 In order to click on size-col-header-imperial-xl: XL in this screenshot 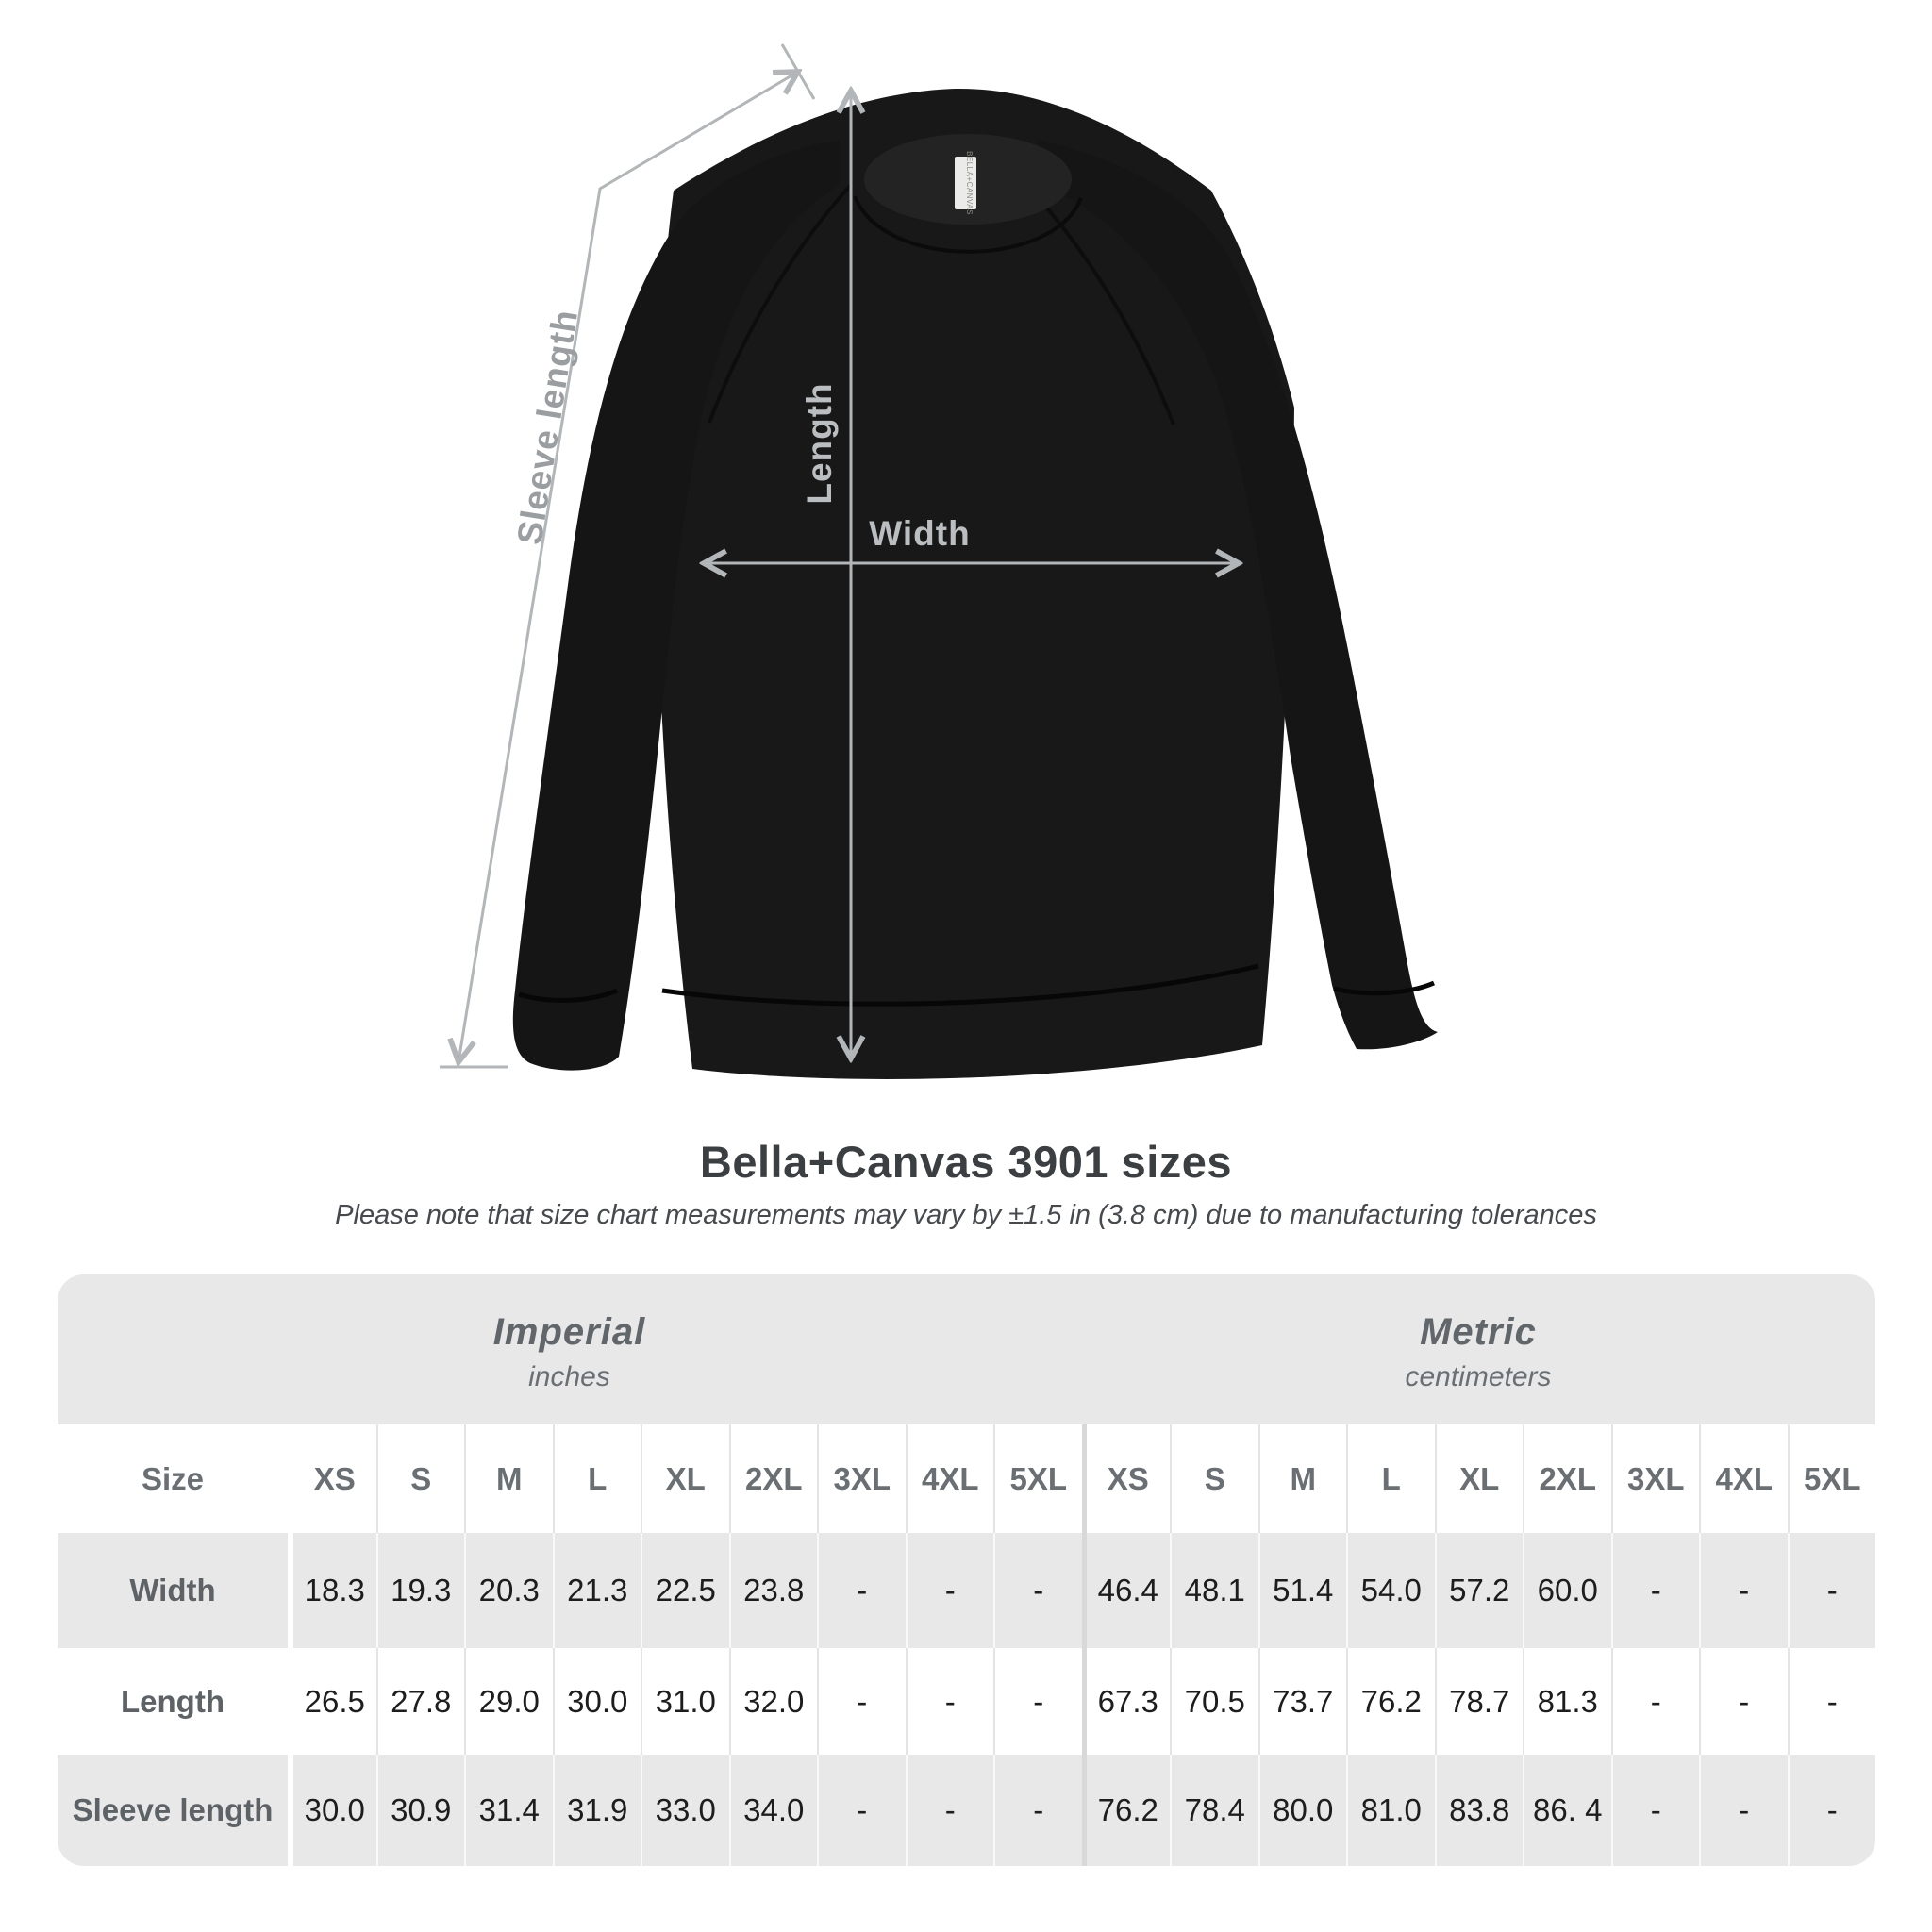, I will do `click(685, 1478)`.